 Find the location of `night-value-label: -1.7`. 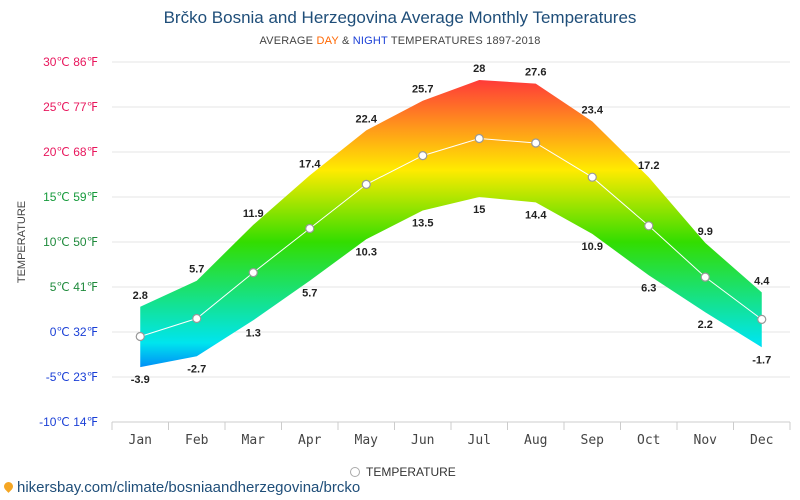

night-value-label: -1.7 is located at coordinates (761, 360).